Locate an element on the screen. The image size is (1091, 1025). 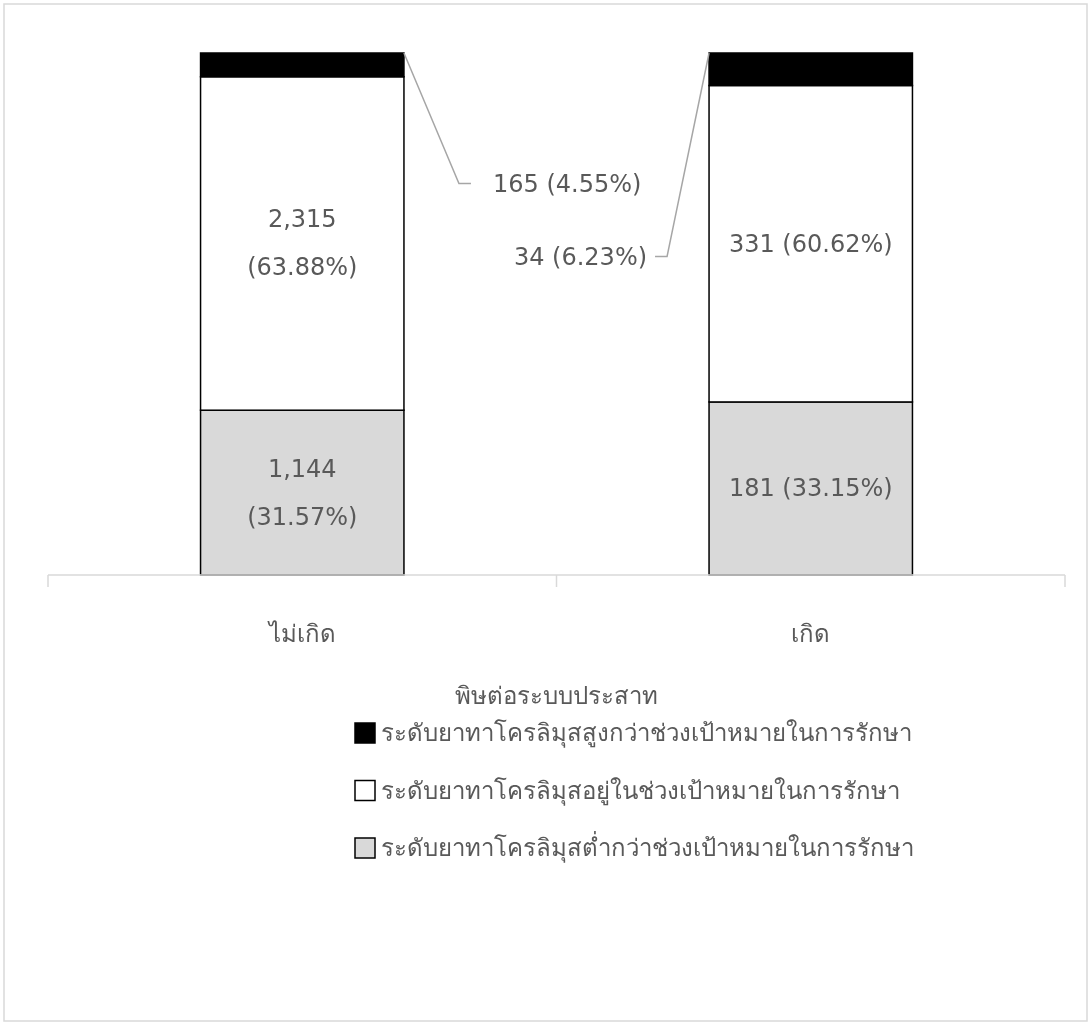
data-label: 34 (6.23%) is located at coordinates (580, 256).